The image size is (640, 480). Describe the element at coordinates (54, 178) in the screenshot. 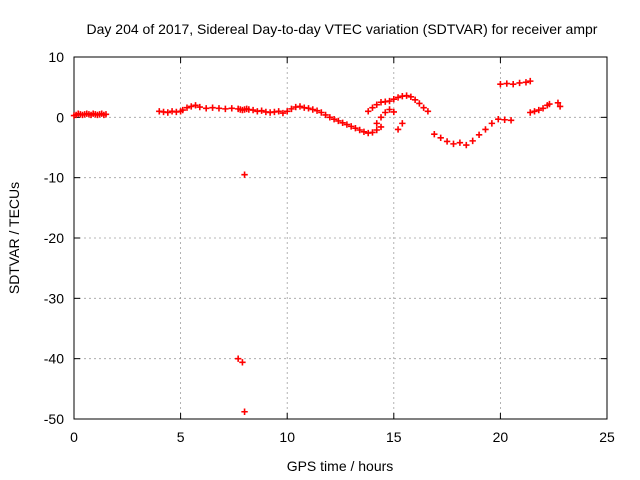

I see `y-tick-label: -10` at that location.